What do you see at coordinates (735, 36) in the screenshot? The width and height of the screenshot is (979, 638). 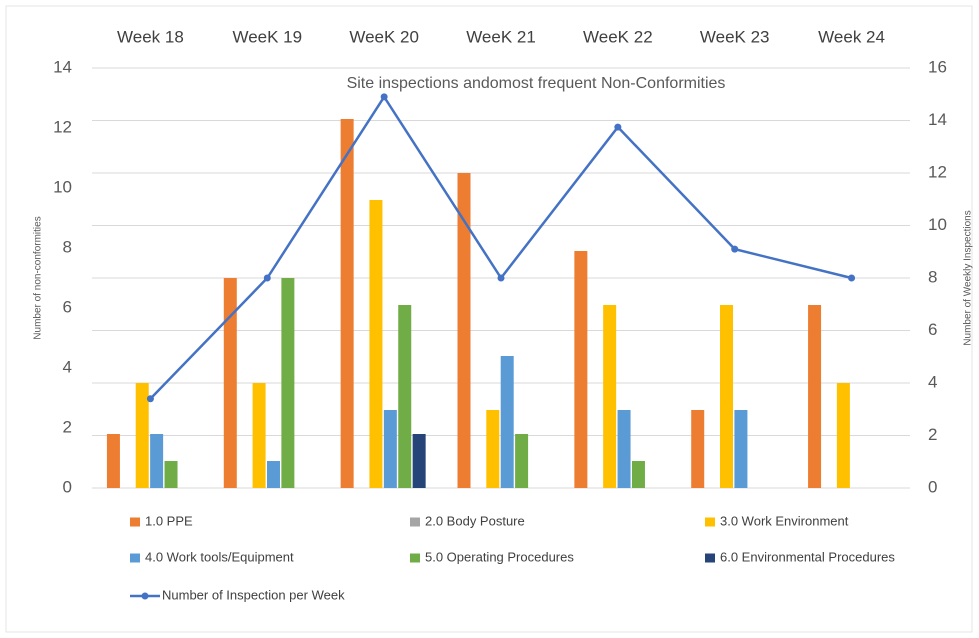 I see `x-tick-label: WeeK 23` at bounding box center [735, 36].